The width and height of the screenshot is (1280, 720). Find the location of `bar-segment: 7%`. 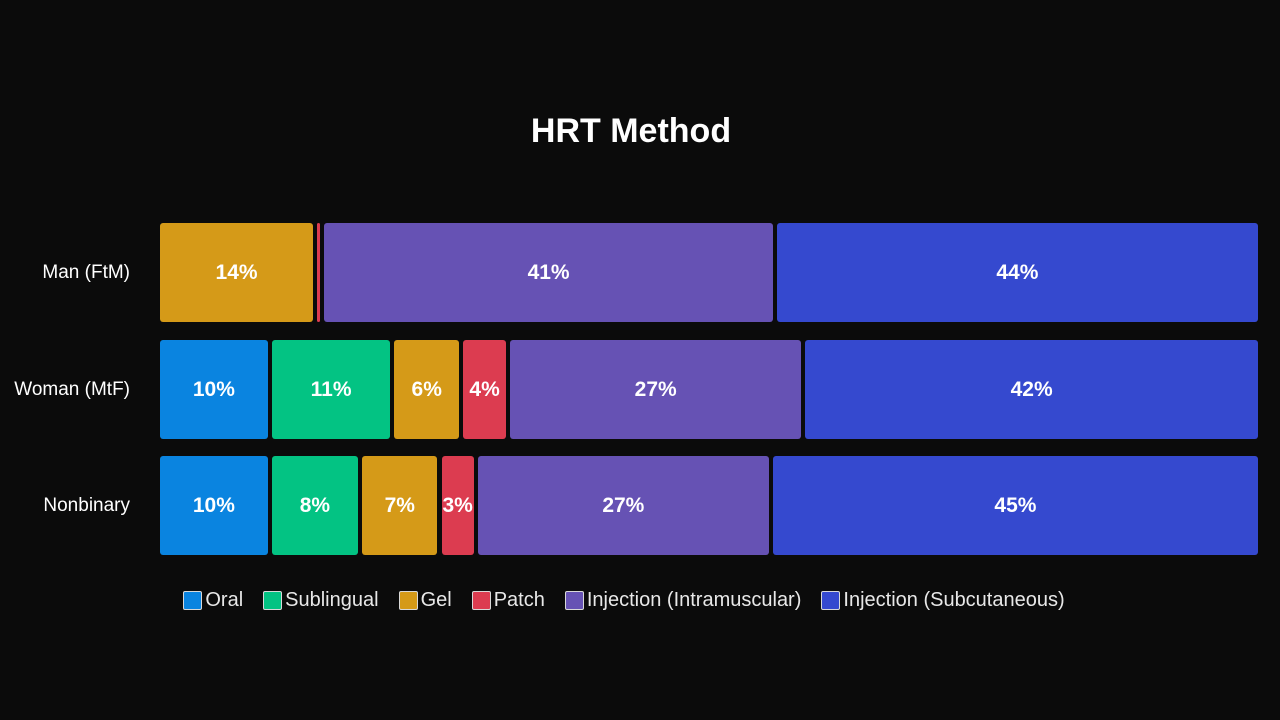

bar-segment: 7% is located at coordinates (400, 505).